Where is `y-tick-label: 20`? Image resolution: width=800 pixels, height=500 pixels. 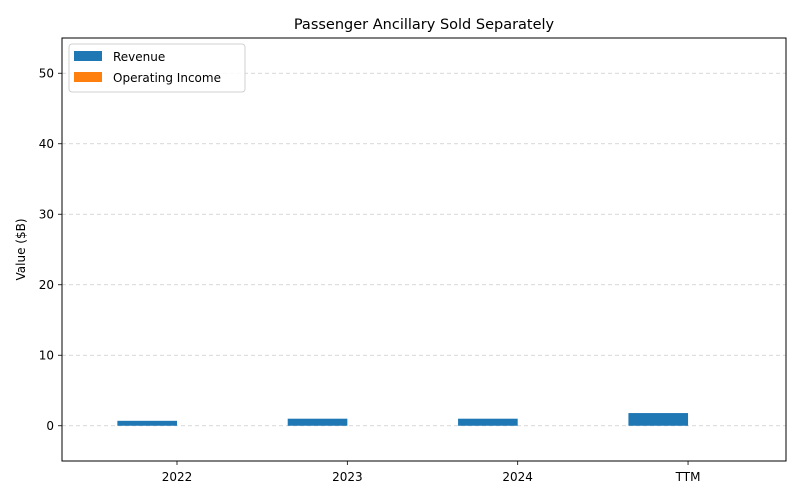 y-tick-label: 20 is located at coordinates (46, 285).